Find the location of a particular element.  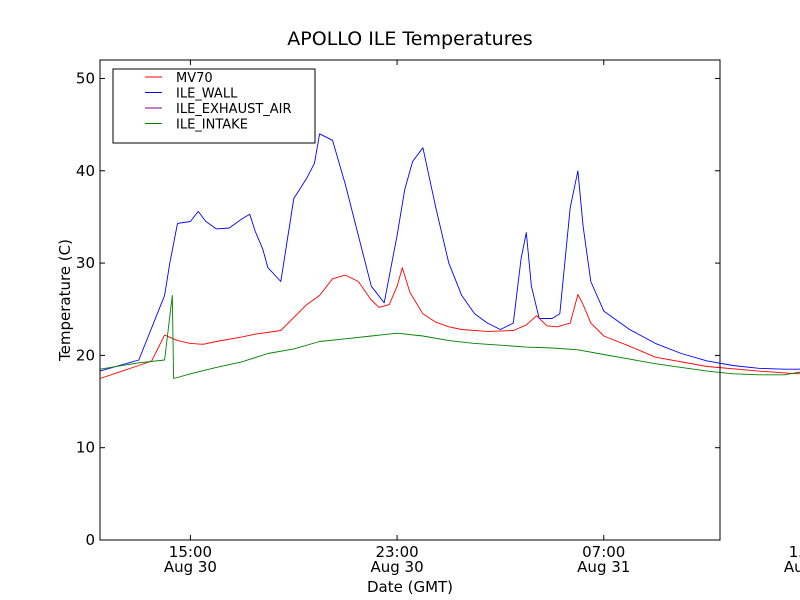

x-axis-label: Date (GMT) is located at coordinates (410, 587).